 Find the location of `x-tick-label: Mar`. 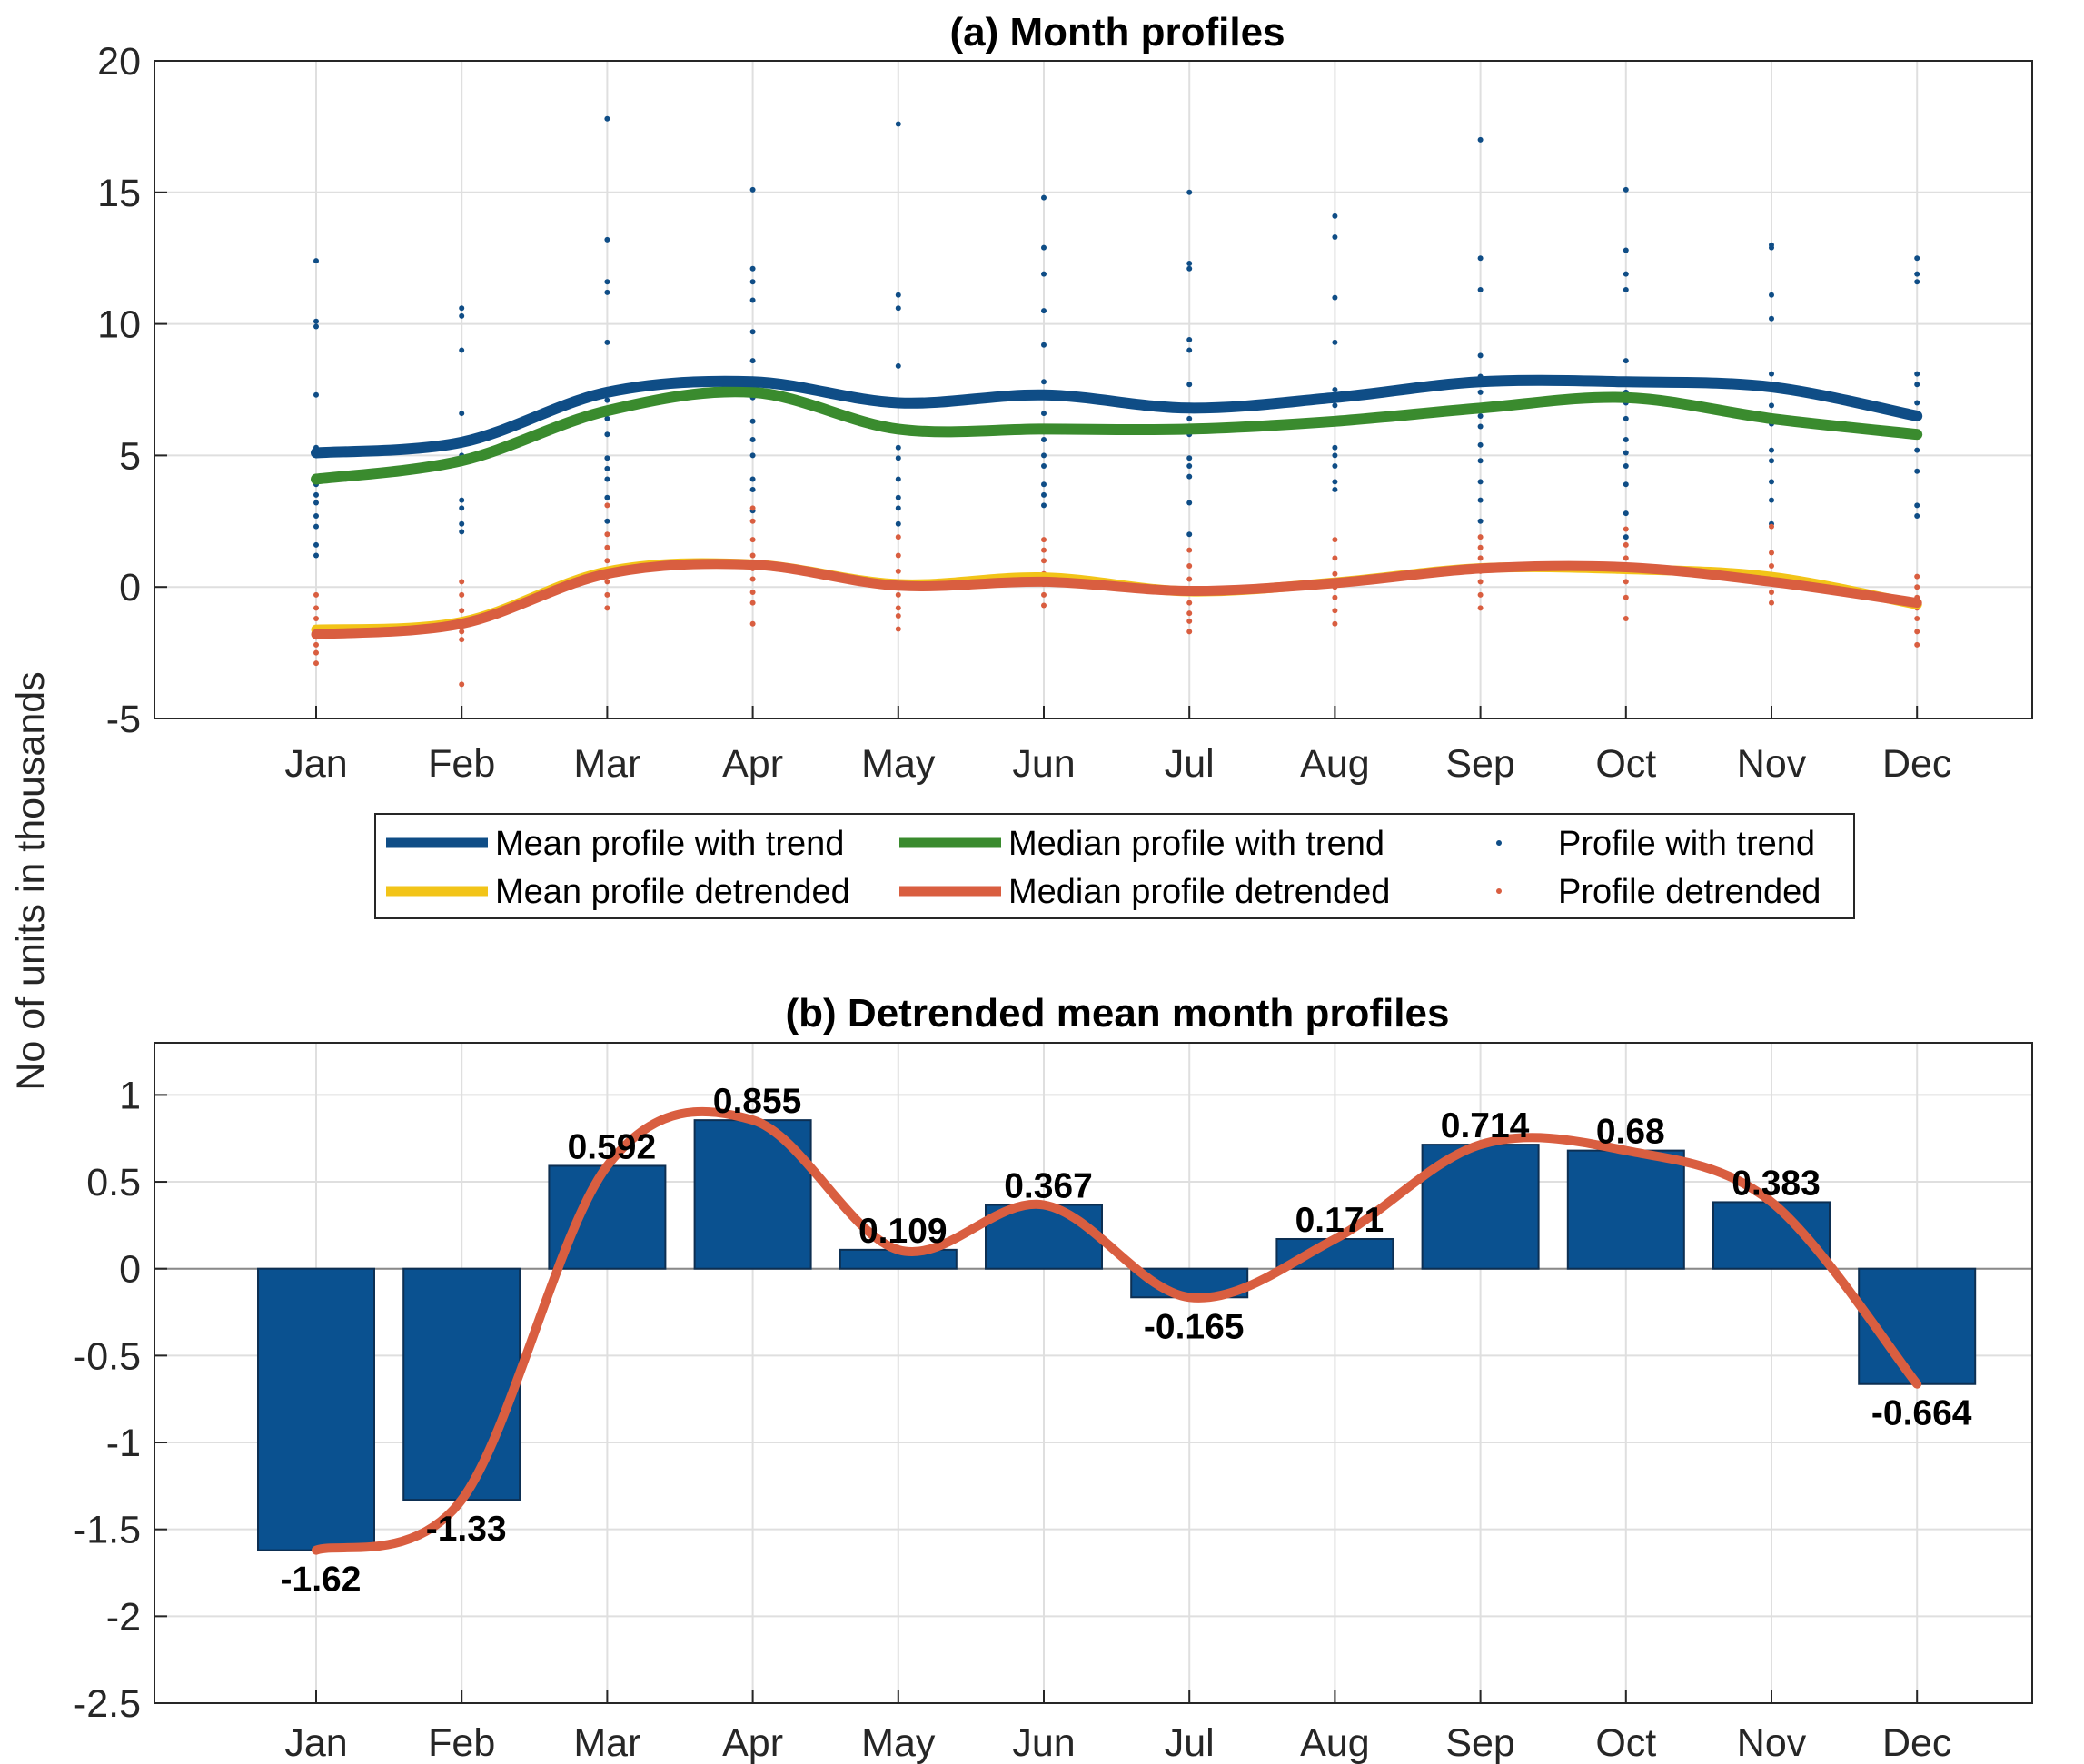

x-tick-label: Mar is located at coordinates (606, 1742).